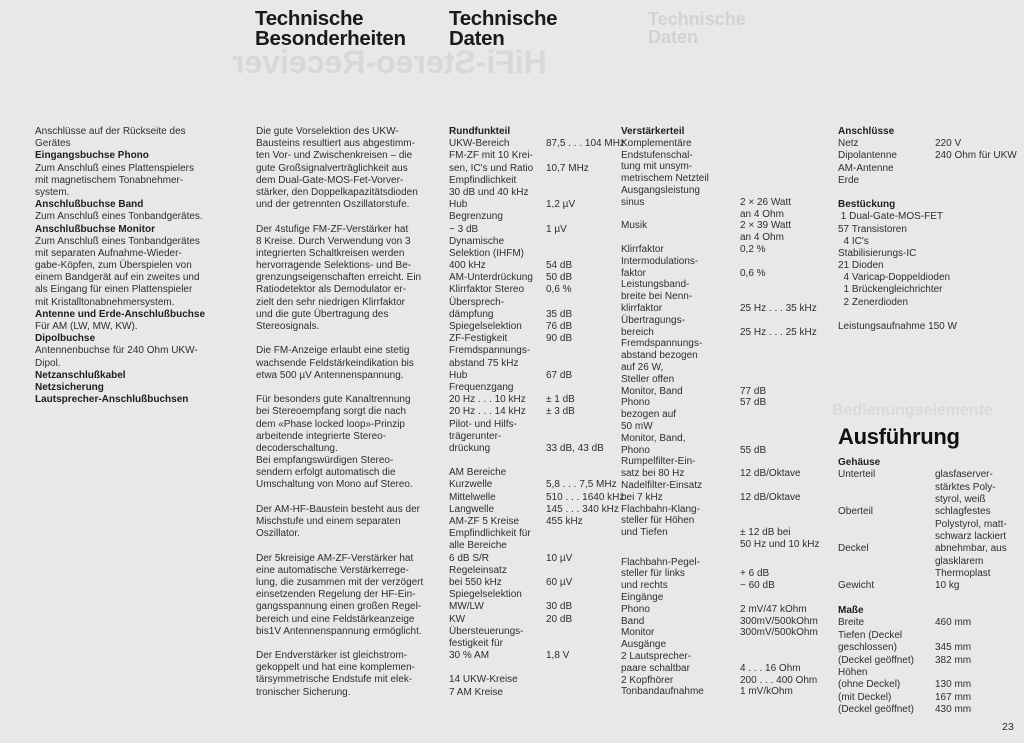  I want to click on spec-value: 0,6 %, so click(753, 273).